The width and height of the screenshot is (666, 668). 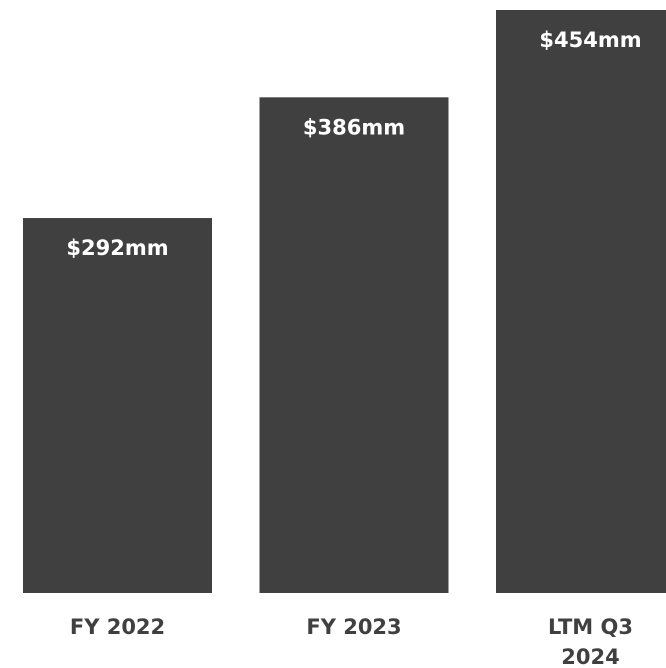 I want to click on value-label: $454mm, so click(x=590, y=40).